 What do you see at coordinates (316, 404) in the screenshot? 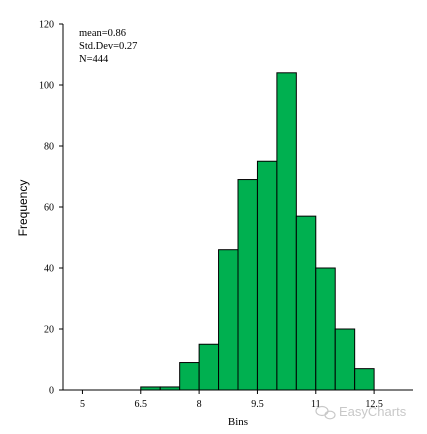
I see `x-tick-label: 11` at bounding box center [316, 404].